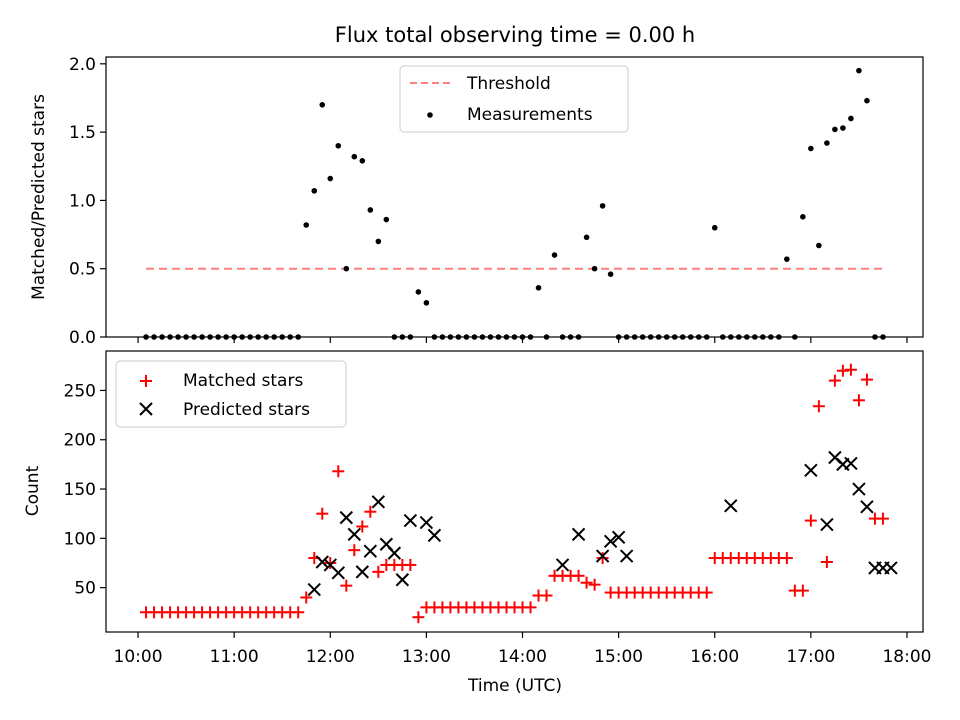 The image size is (960, 720). What do you see at coordinates (39, 197) in the screenshot?
I see `top-y-axis-label: Matched/Predicted stars` at bounding box center [39, 197].